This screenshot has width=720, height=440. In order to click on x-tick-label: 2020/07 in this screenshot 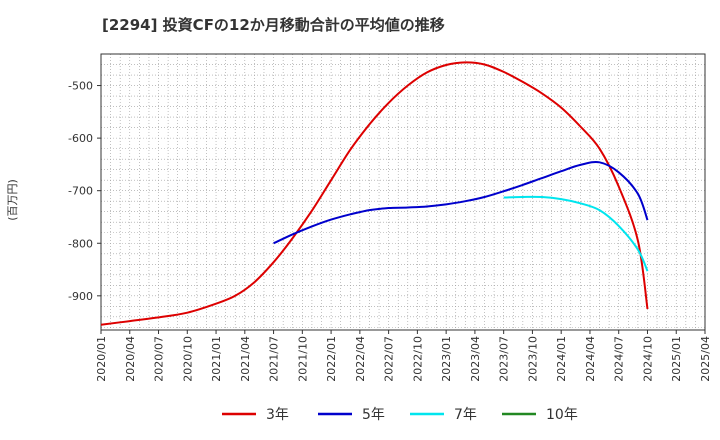, I will do `click(159, 359)`.